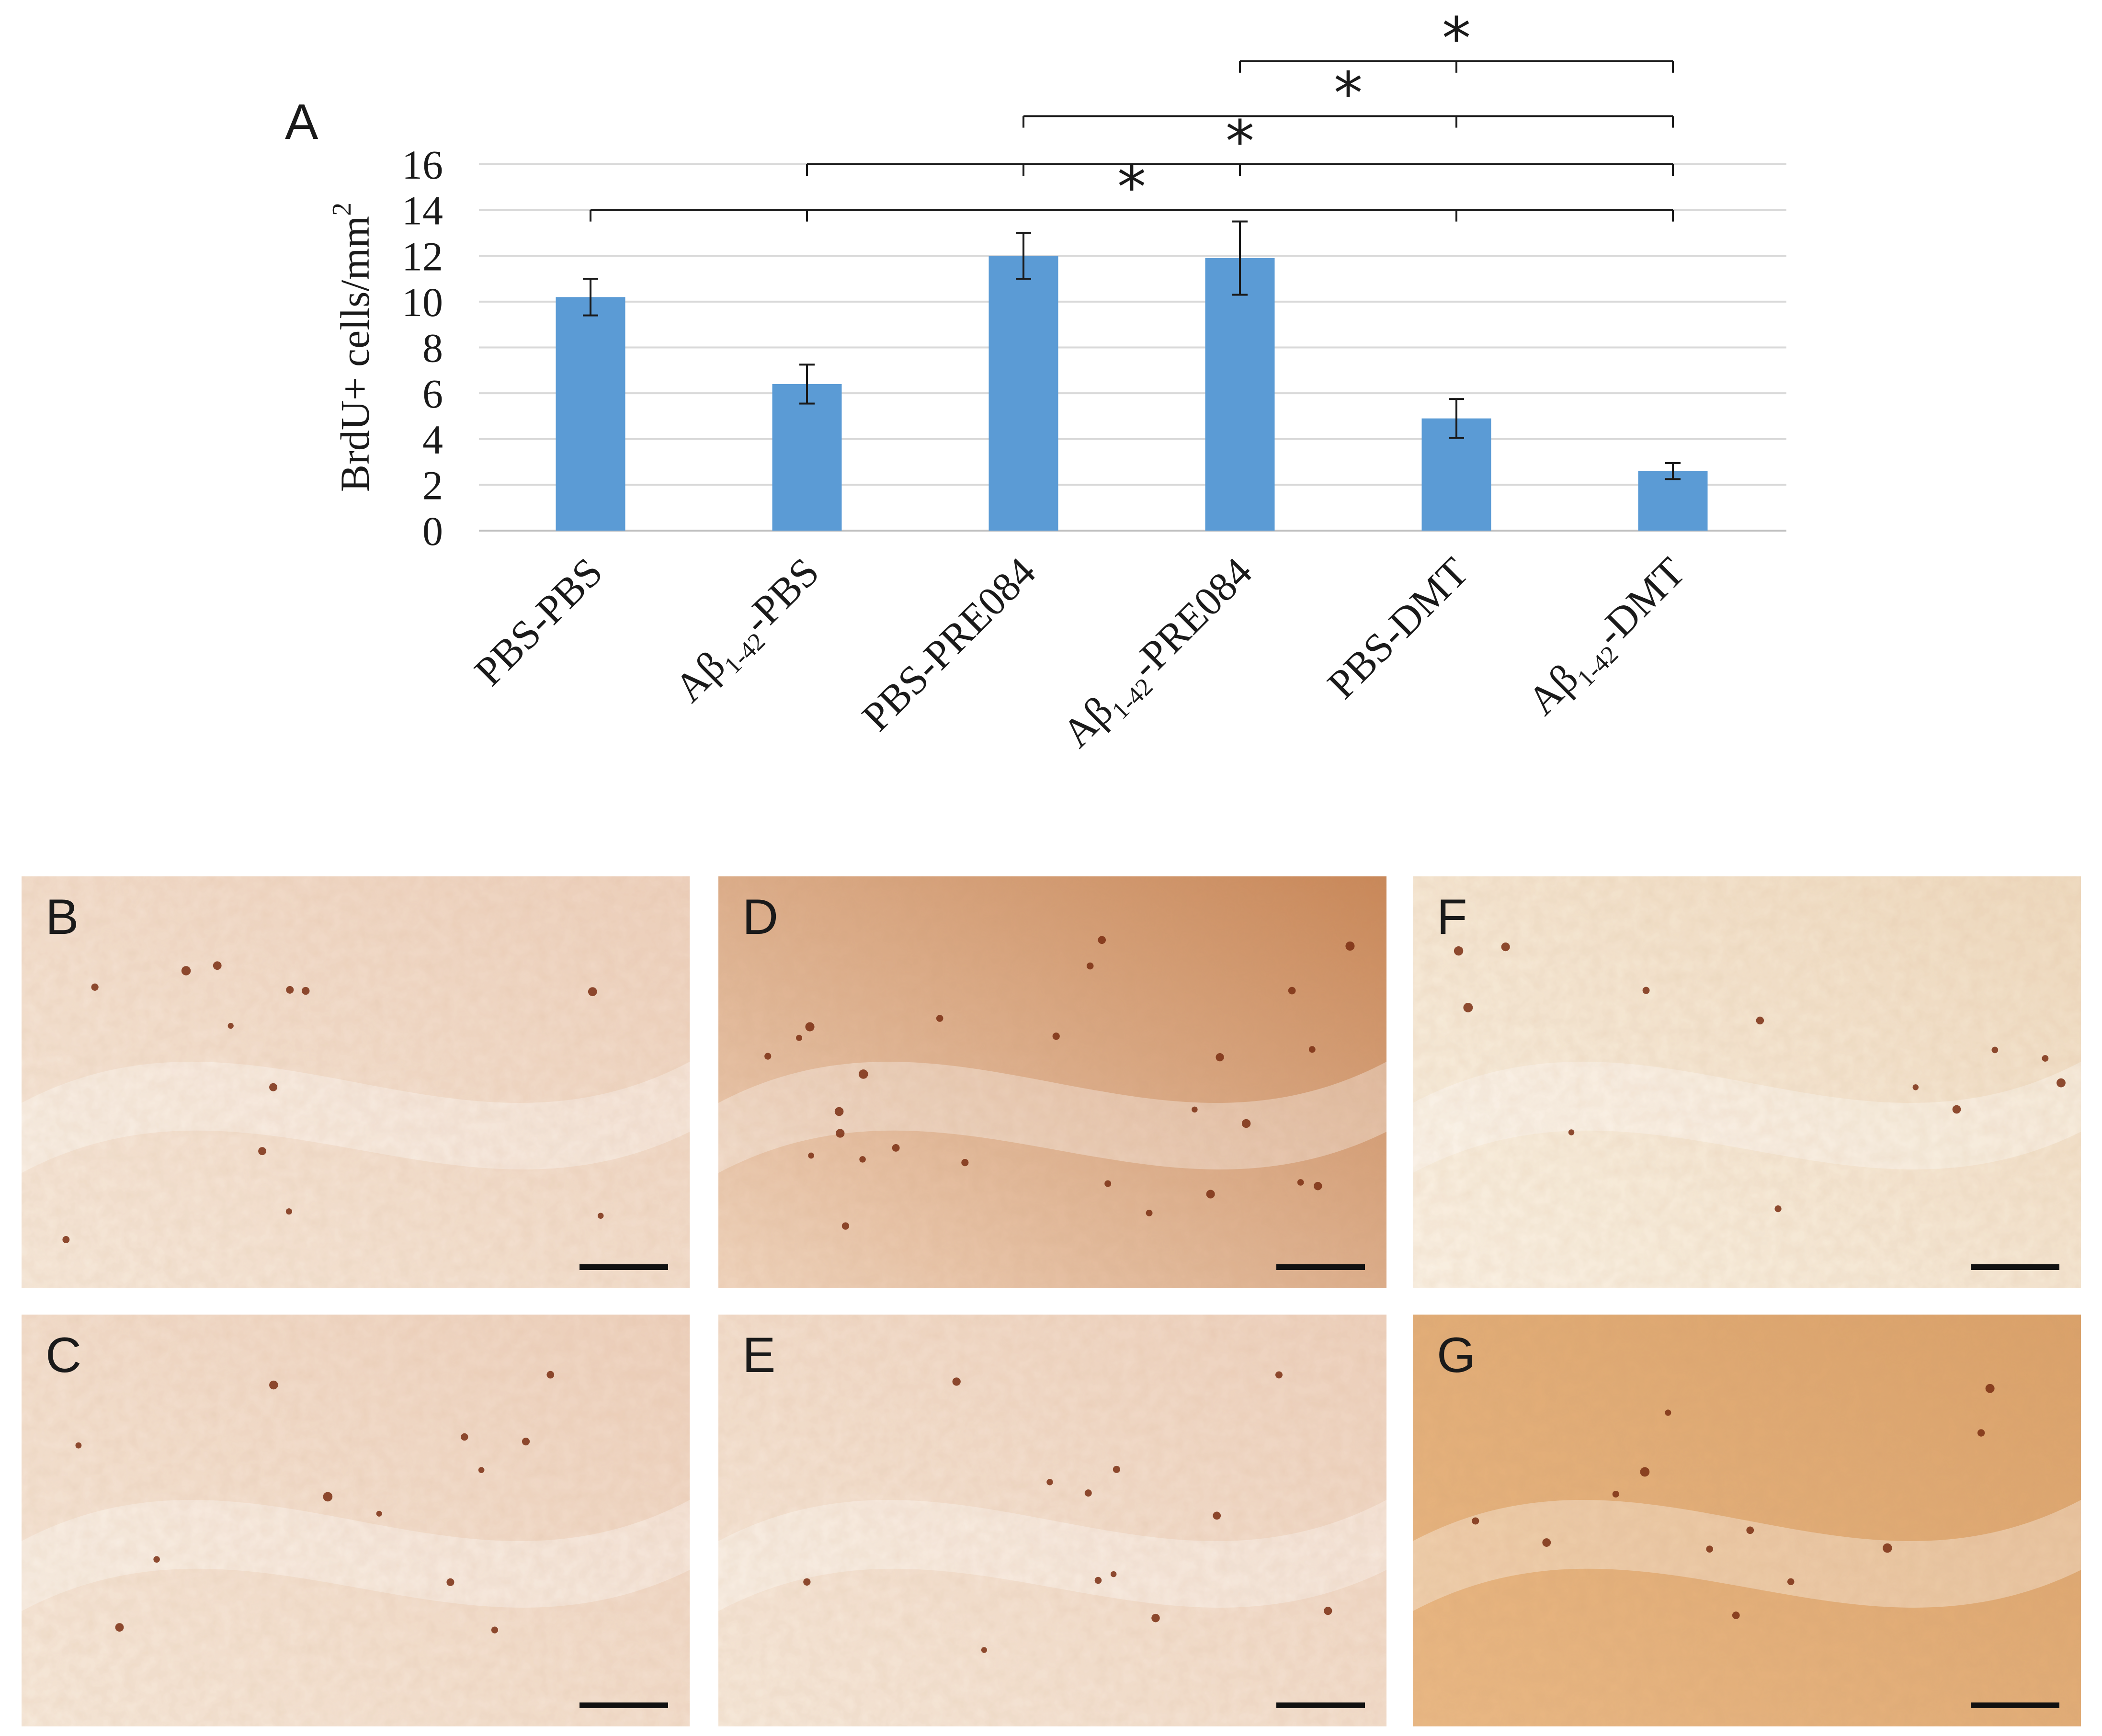 The width and height of the screenshot is (2102, 1736). What do you see at coordinates (433, 531) in the screenshot?
I see `y-tick-label: 0` at bounding box center [433, 531].